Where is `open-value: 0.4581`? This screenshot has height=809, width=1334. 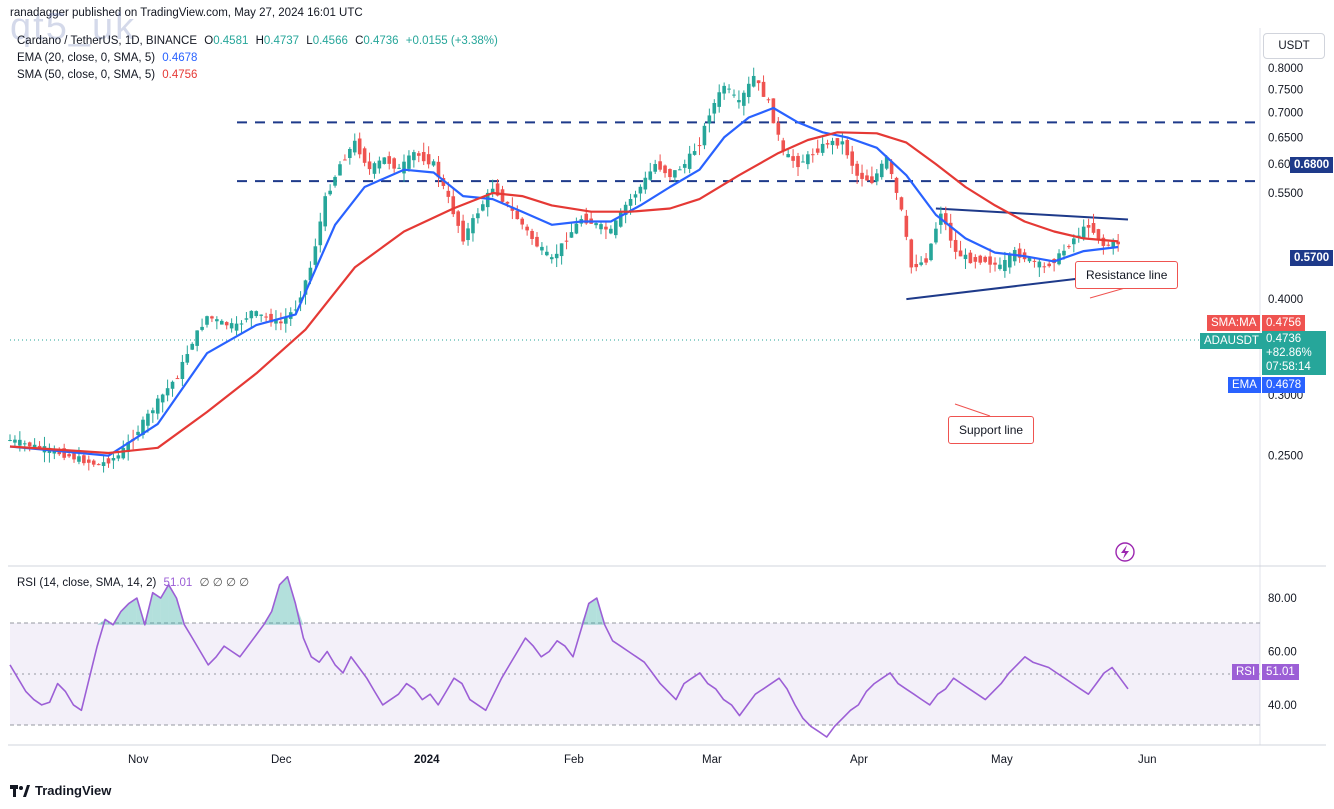 open-value: 0.4581 is located at coordinates (231, 41).